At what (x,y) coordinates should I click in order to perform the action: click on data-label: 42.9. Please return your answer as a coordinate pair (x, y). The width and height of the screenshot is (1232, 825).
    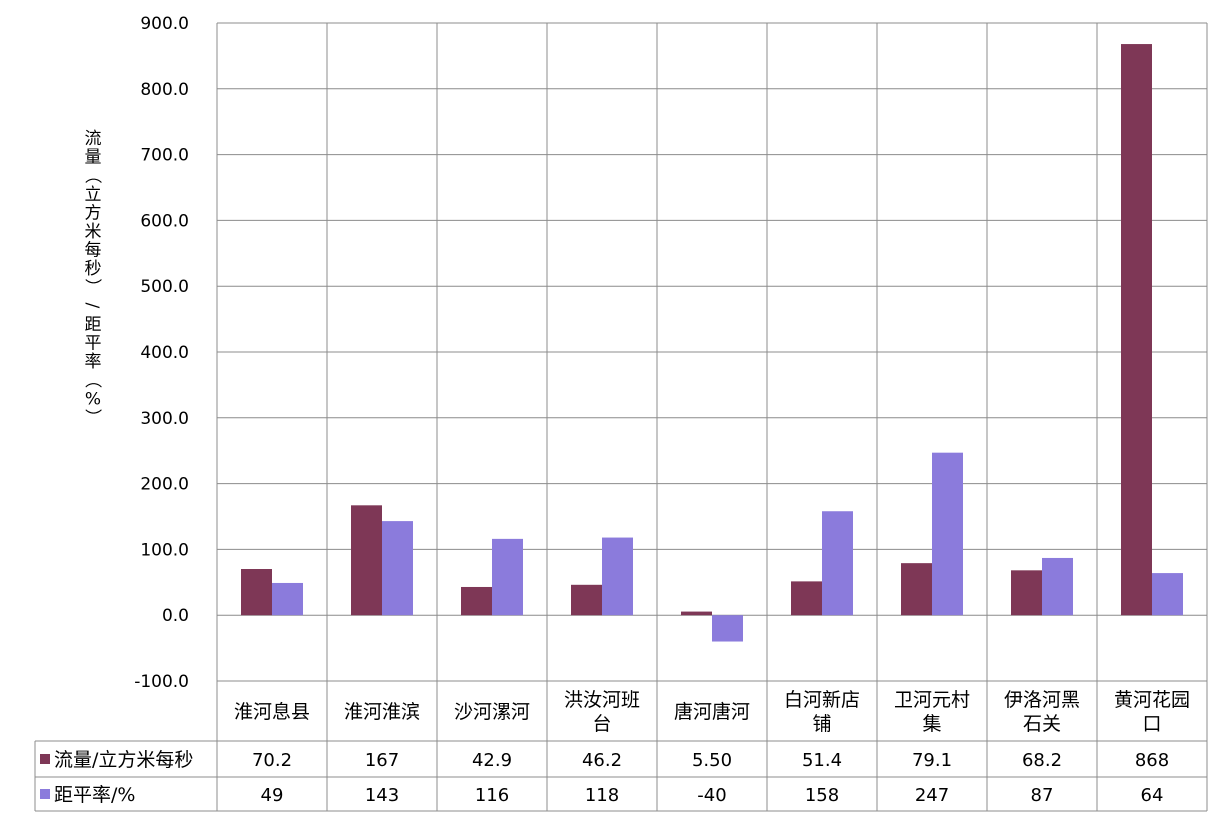
    Looking at the image, I should click on (492, 760).